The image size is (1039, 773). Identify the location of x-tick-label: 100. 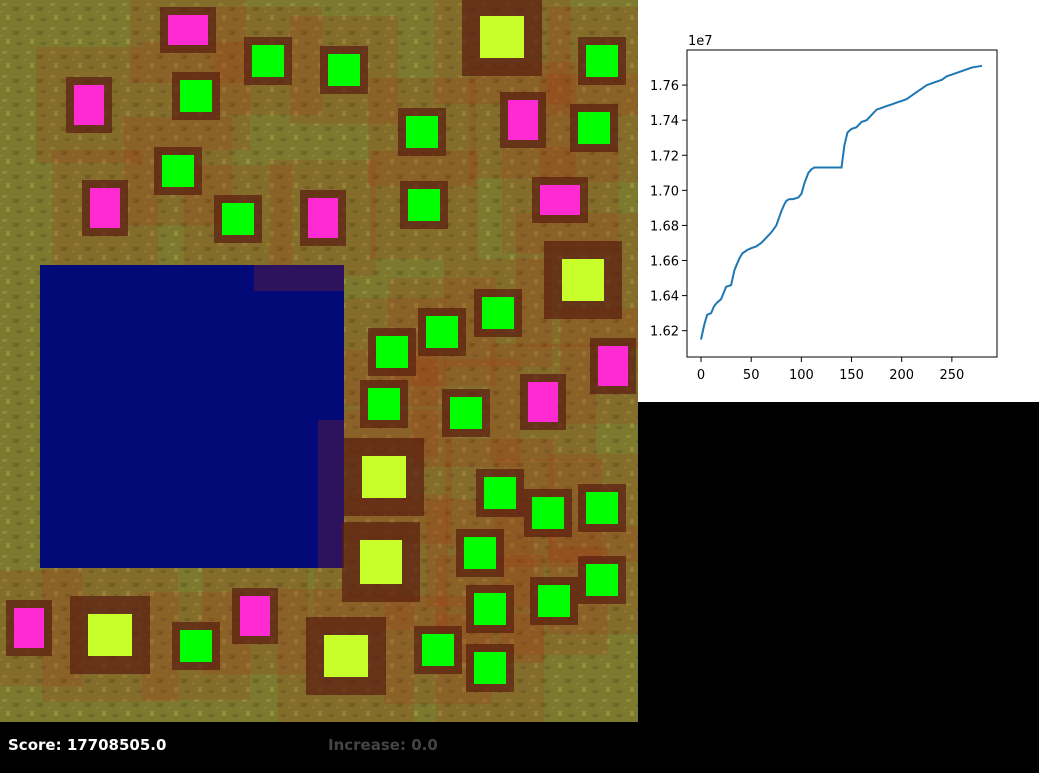
(801, 375).